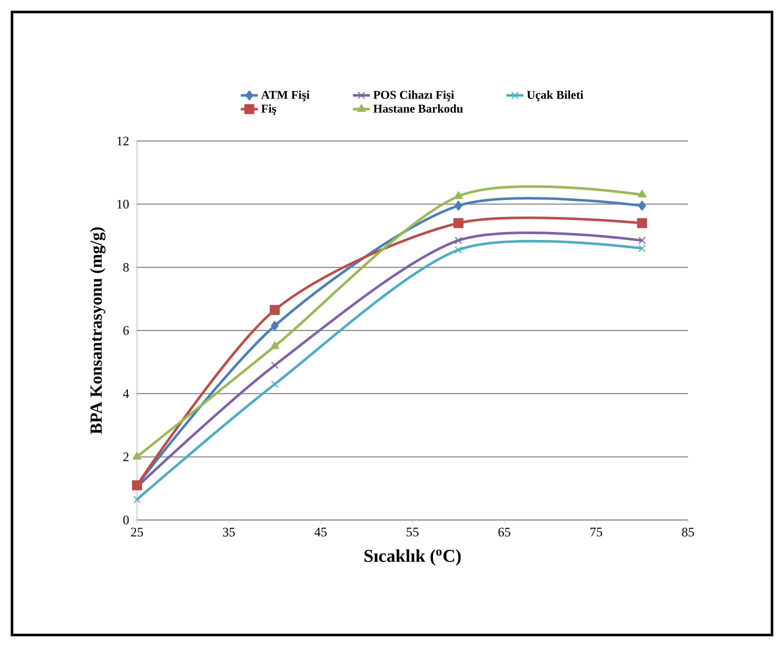  Describe the element at coordinates (126, 520) in the screenshot. I see `y-tick-label: 0` at that location.